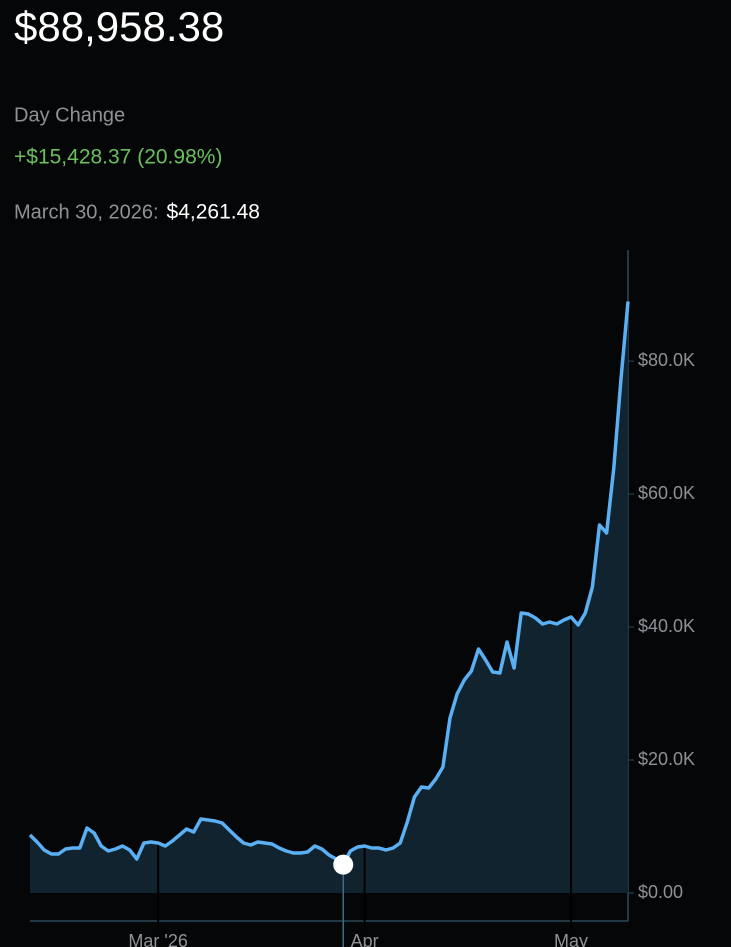 The image size is (731, 947). What do you see at coordinates (213, 212) in the screenshot?
I see `selected-value: $4,261.48` at bounding box center [213, 212].